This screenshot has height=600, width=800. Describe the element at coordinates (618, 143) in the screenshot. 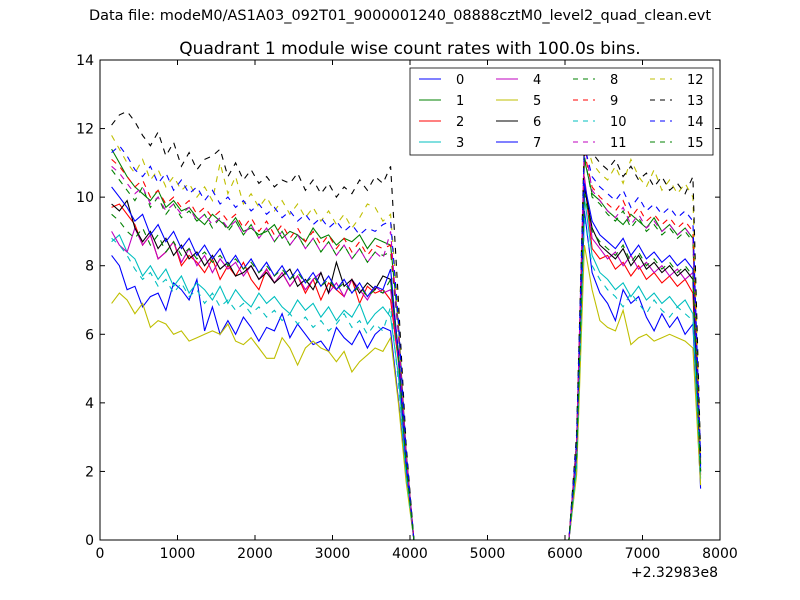

I see `legend-label-11: 11` at that location.